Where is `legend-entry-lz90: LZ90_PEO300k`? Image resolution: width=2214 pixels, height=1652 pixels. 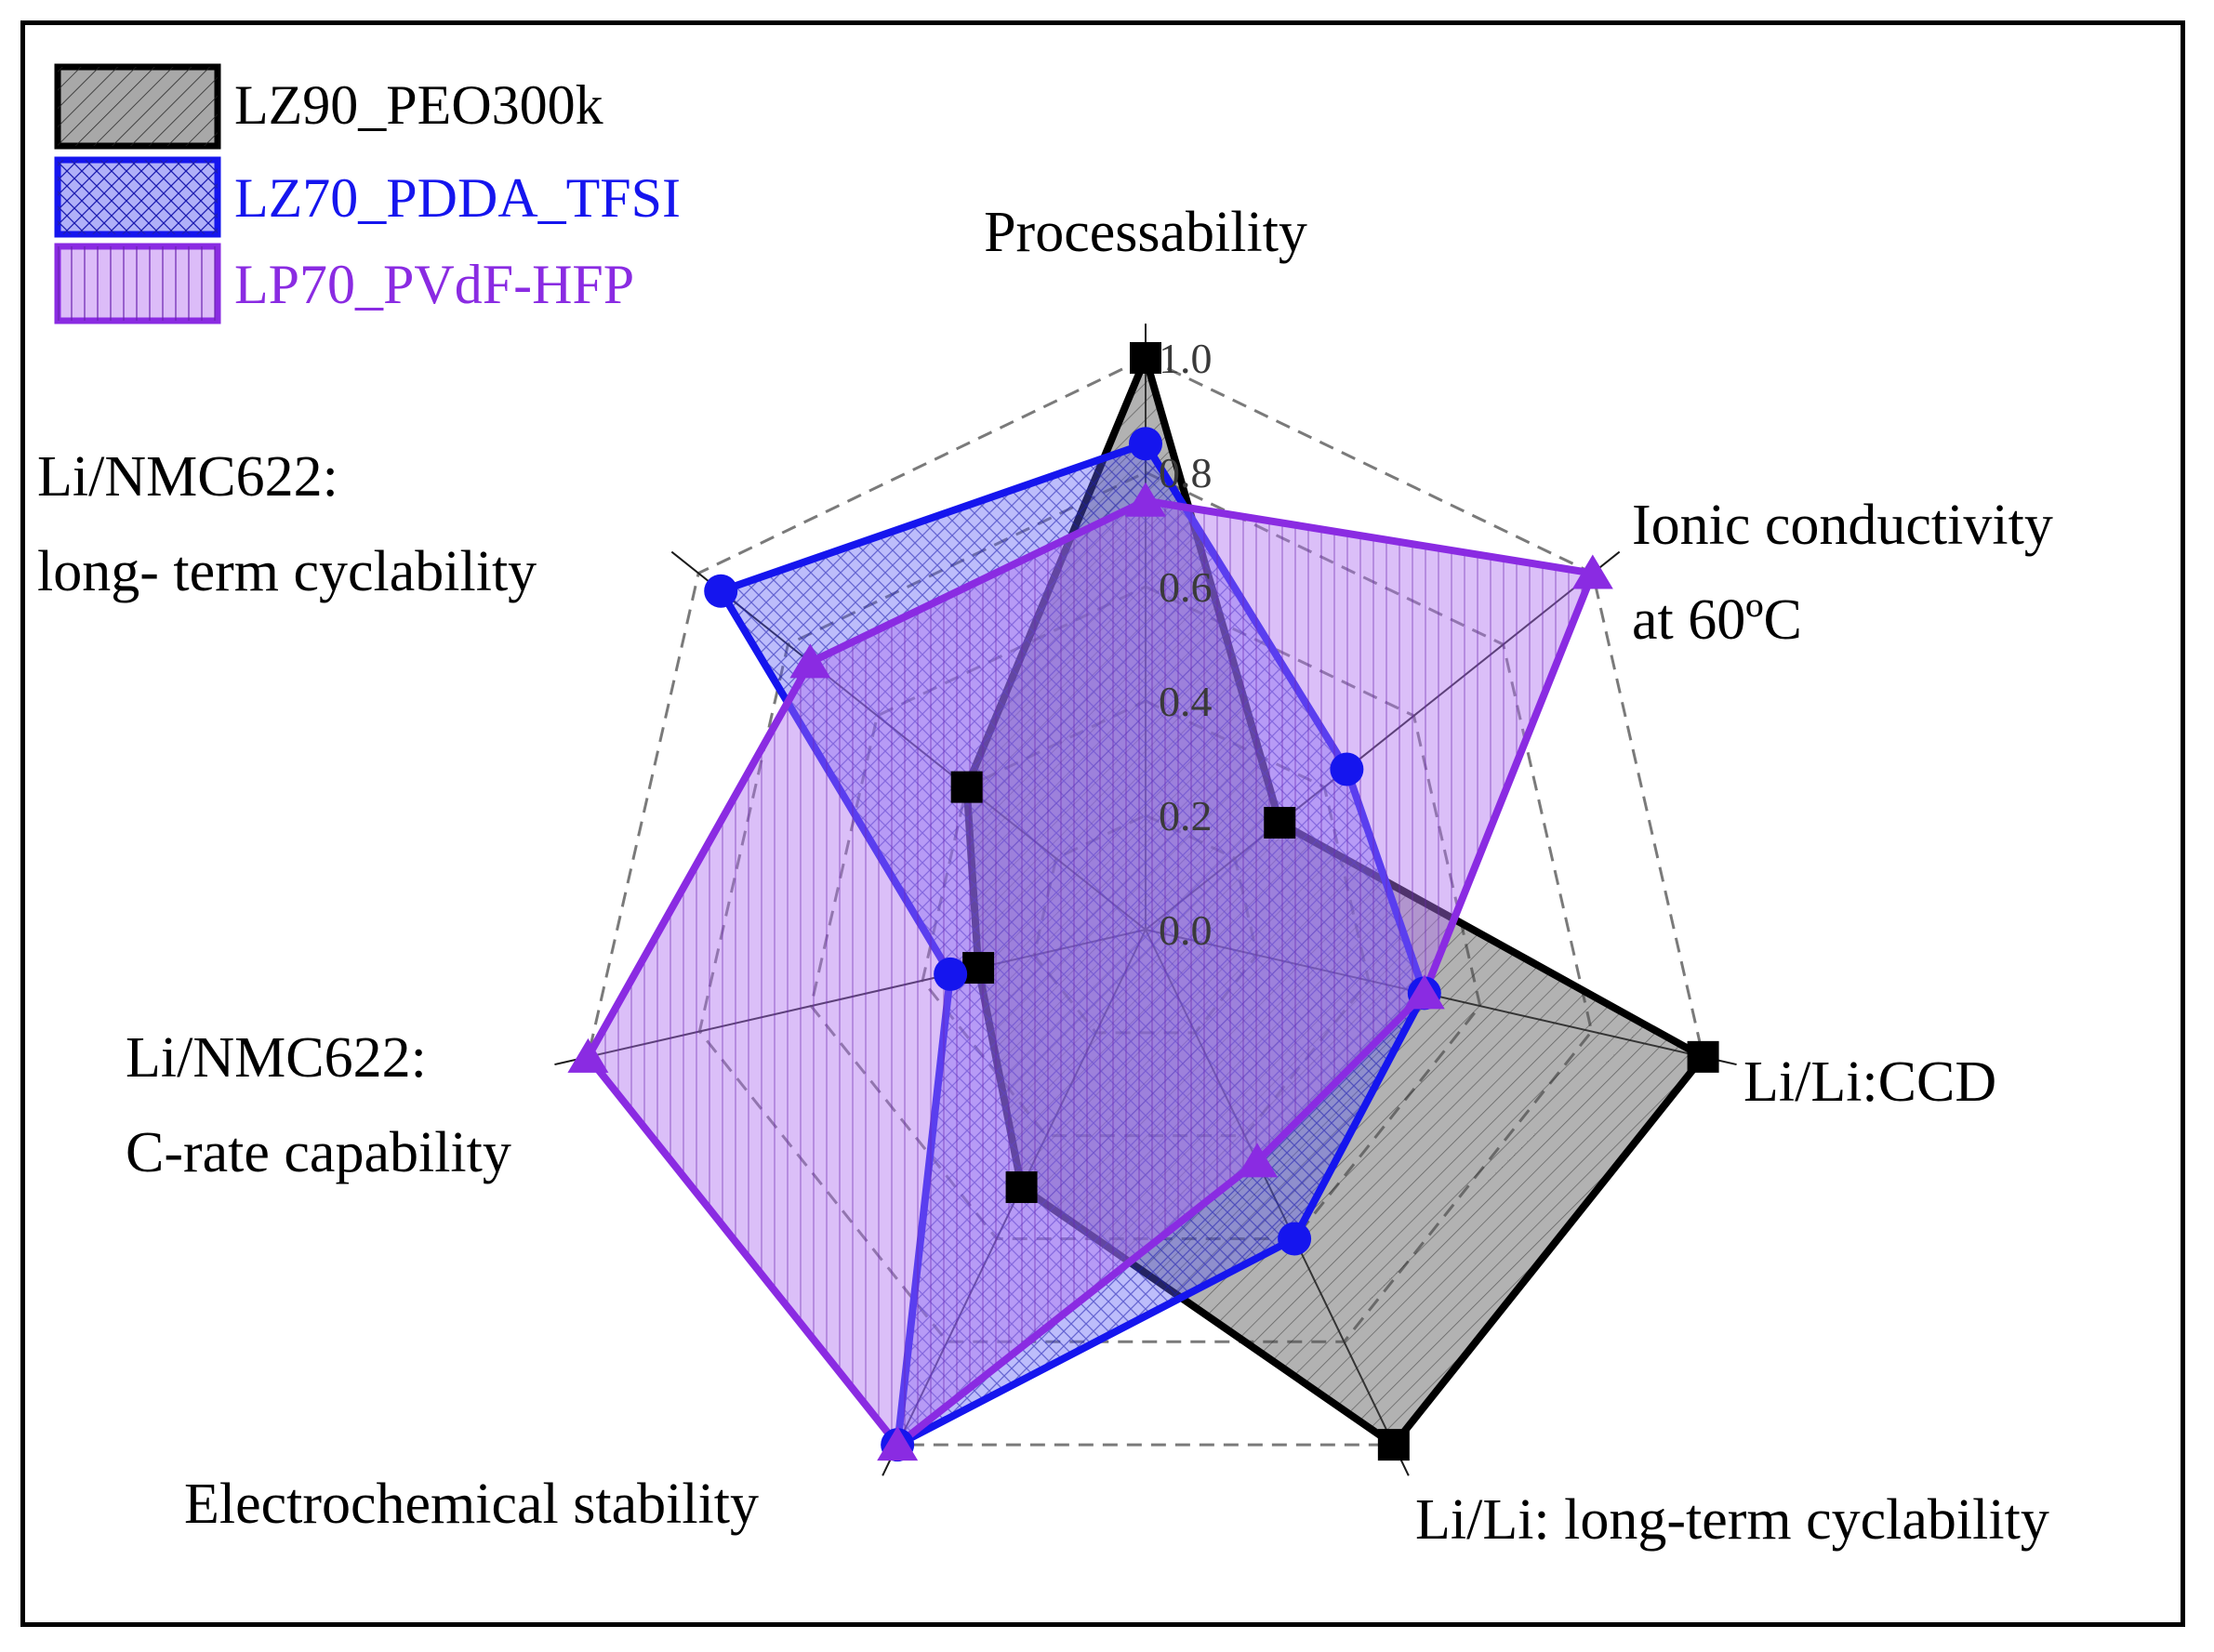
legend-entry-lz90: LZ90_PEO300k is located at coordinates (328, 106).